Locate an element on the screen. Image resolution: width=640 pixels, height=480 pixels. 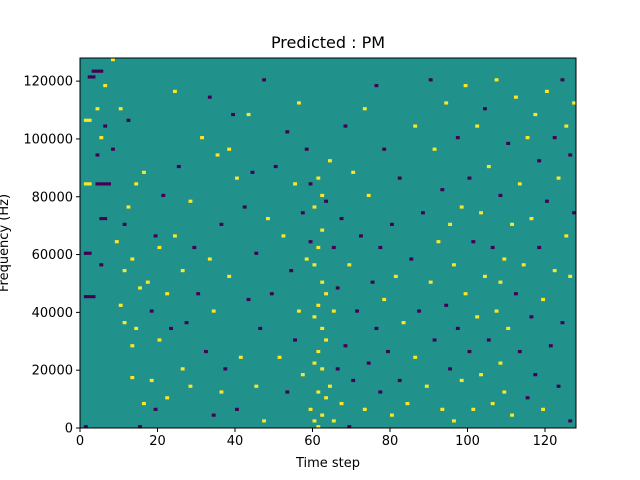
chart-title: Predicted : PM is located at coordinates (328, 42).